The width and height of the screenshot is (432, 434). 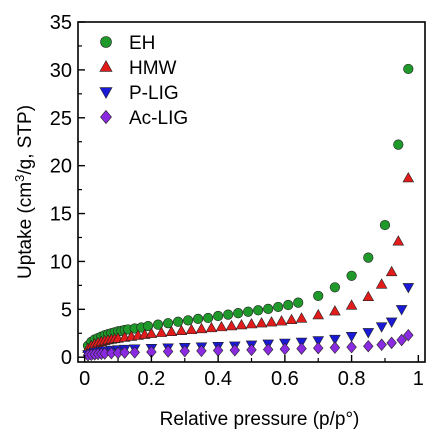 What do you see at coordinates (260, 419) in the screenshot?
I see `x-axis-title: Relative pressure (p/p°)` at bounding box center [260, 419].